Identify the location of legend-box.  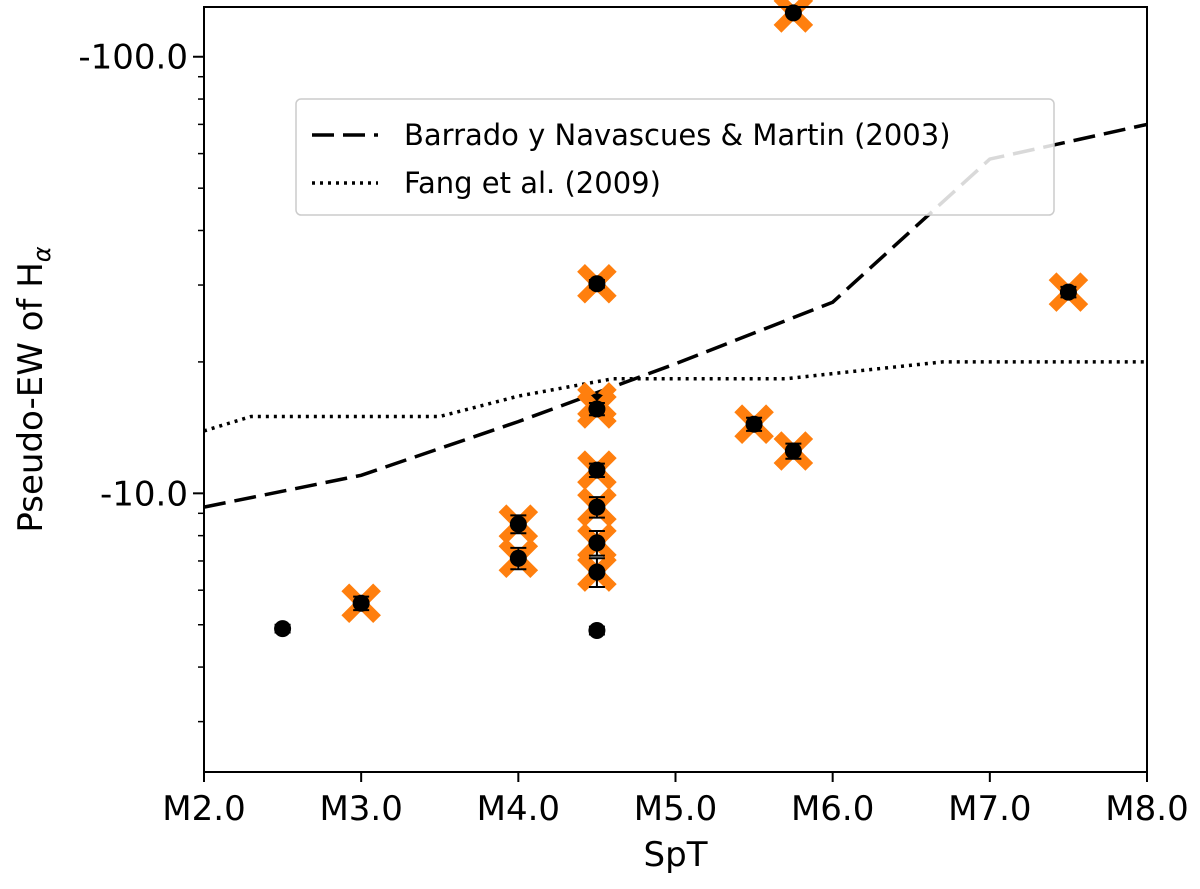
(675, 157).